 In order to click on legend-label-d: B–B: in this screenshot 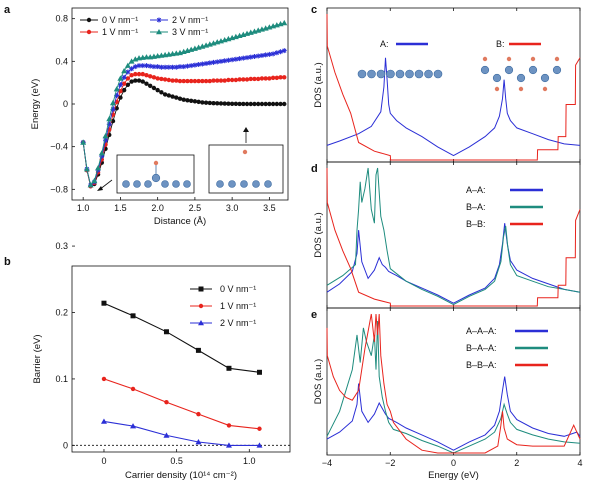, I will do `click(476, 224)`.